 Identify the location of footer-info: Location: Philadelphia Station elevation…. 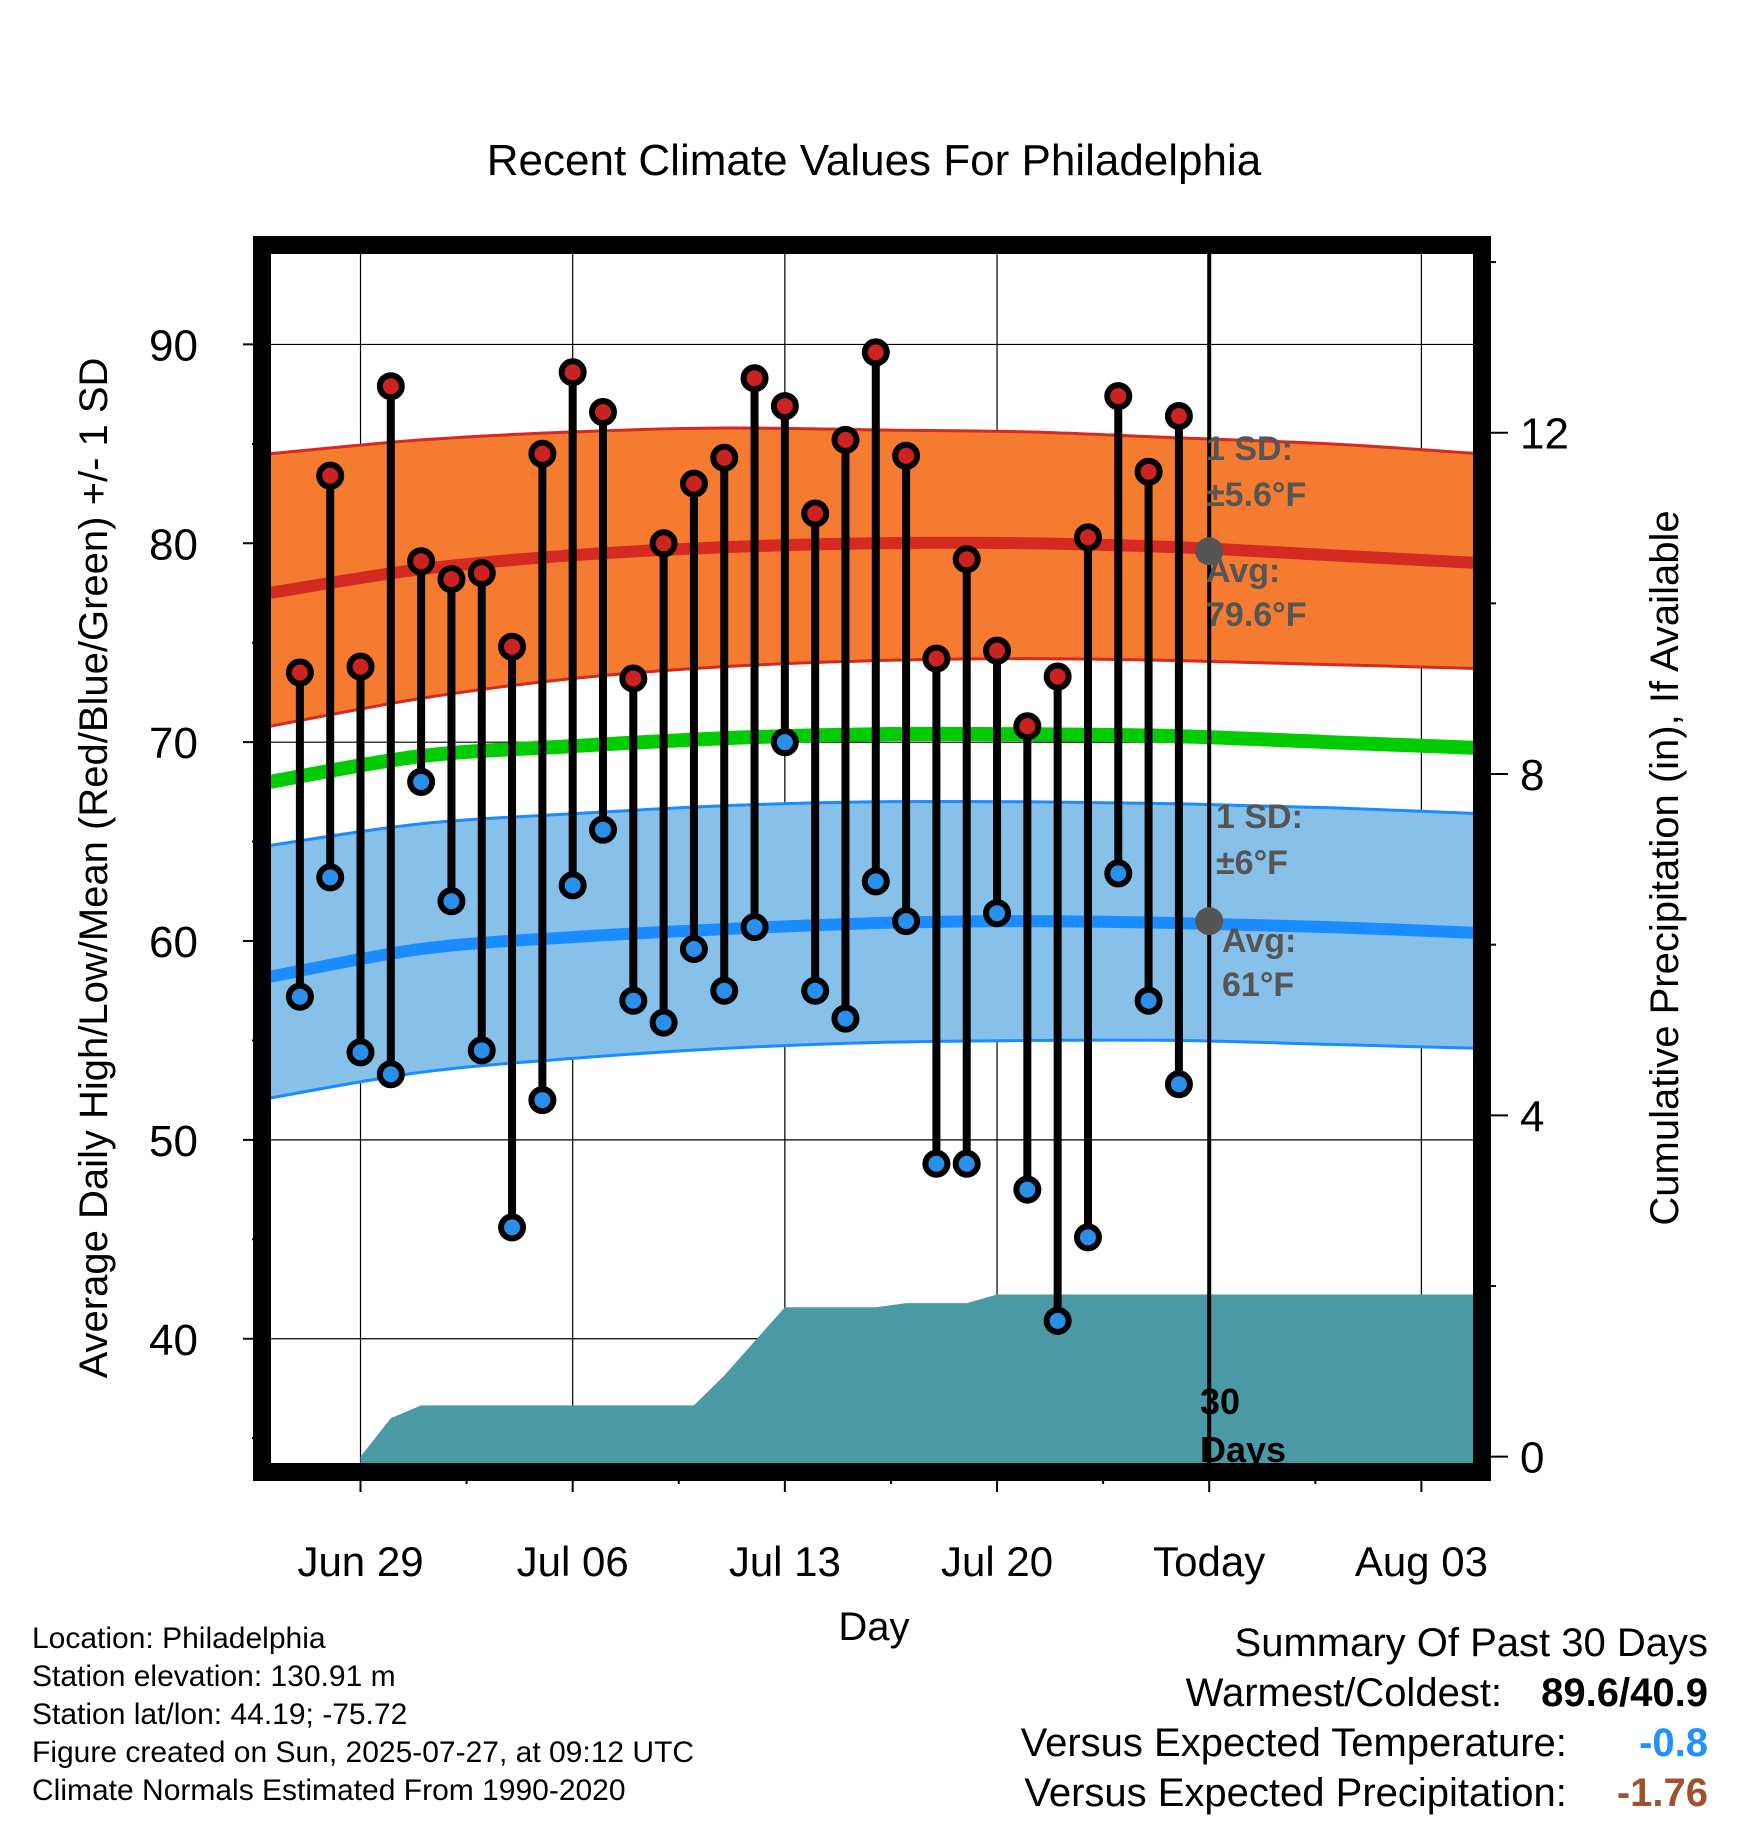
(363, 1715).